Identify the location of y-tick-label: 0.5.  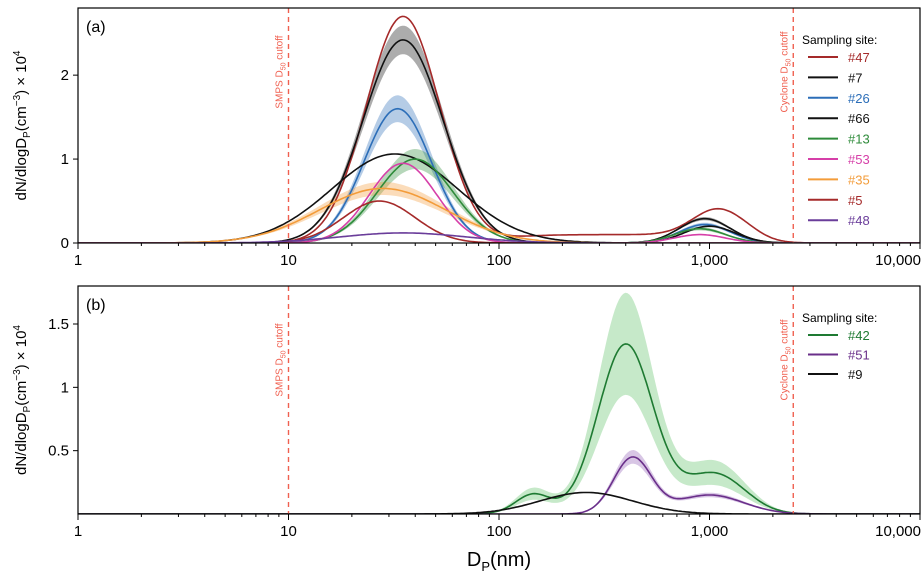
(58, 451).